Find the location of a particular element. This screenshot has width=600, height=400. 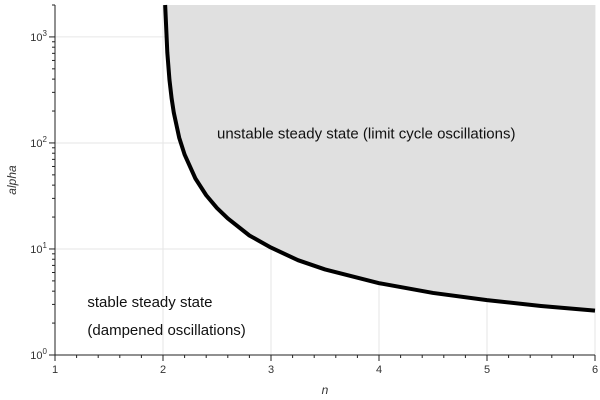

y-tick-label: 10¹ is located at coordinates (38, 248).